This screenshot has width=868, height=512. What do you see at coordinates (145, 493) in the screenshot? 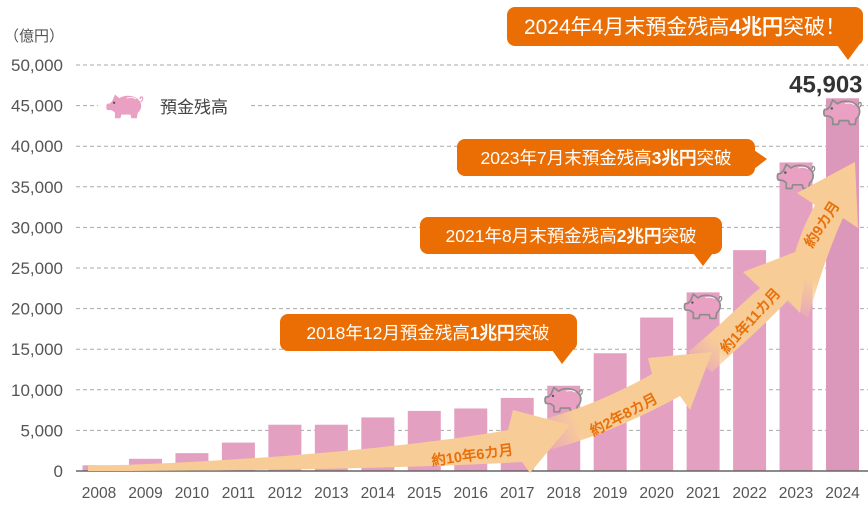
I see `x-tick-label: 2009` at bounding box center [145, 493].